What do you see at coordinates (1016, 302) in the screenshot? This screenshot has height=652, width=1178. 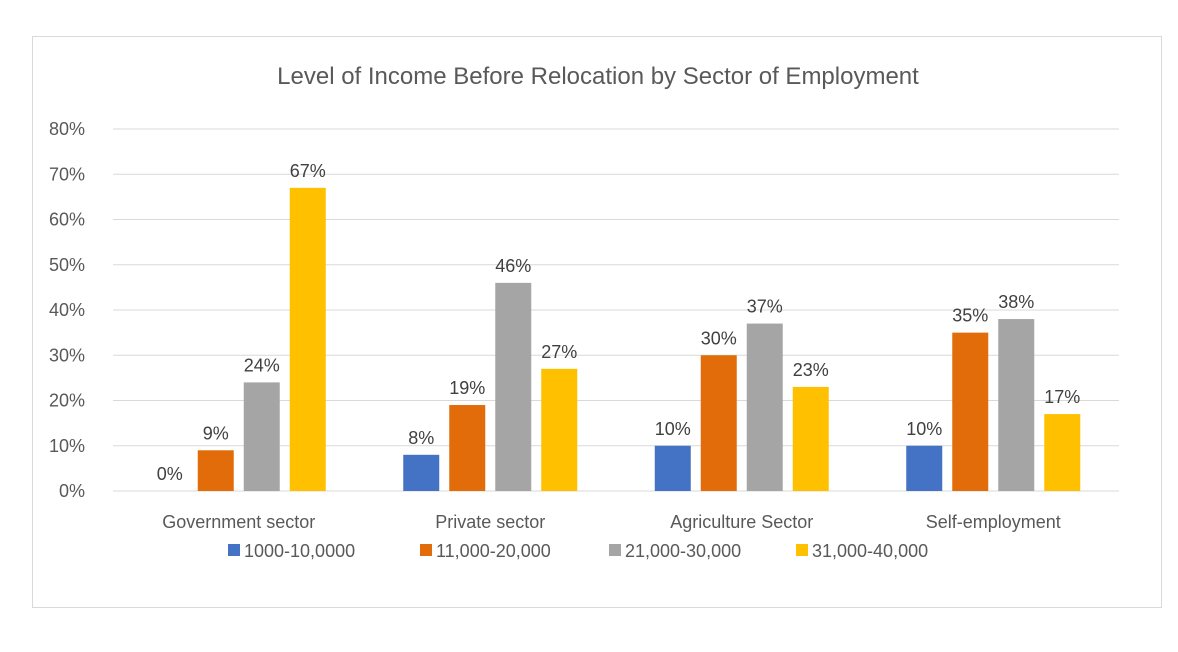 I see `data-label: 38%` at bounding box center [1016, 302].